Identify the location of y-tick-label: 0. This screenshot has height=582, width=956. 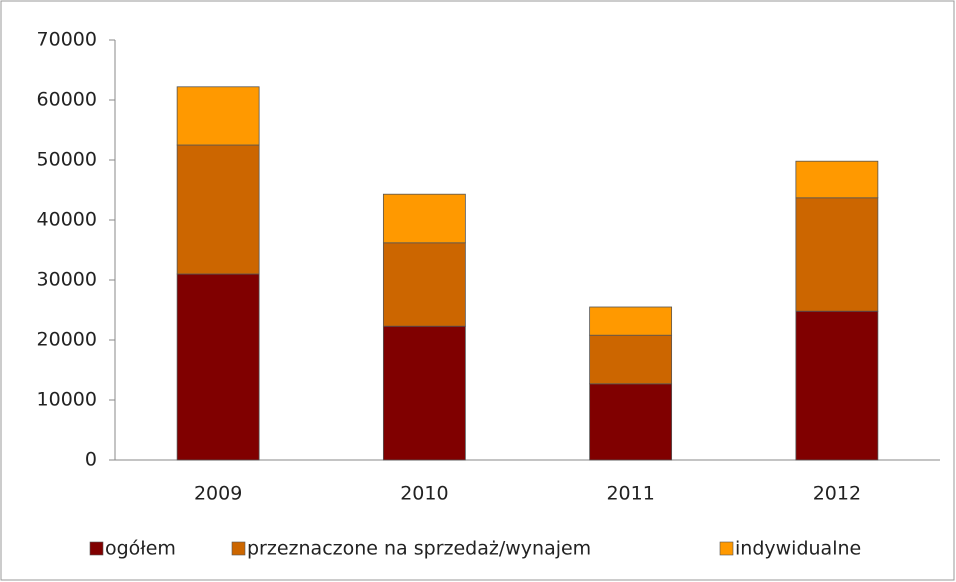
(91, 460).